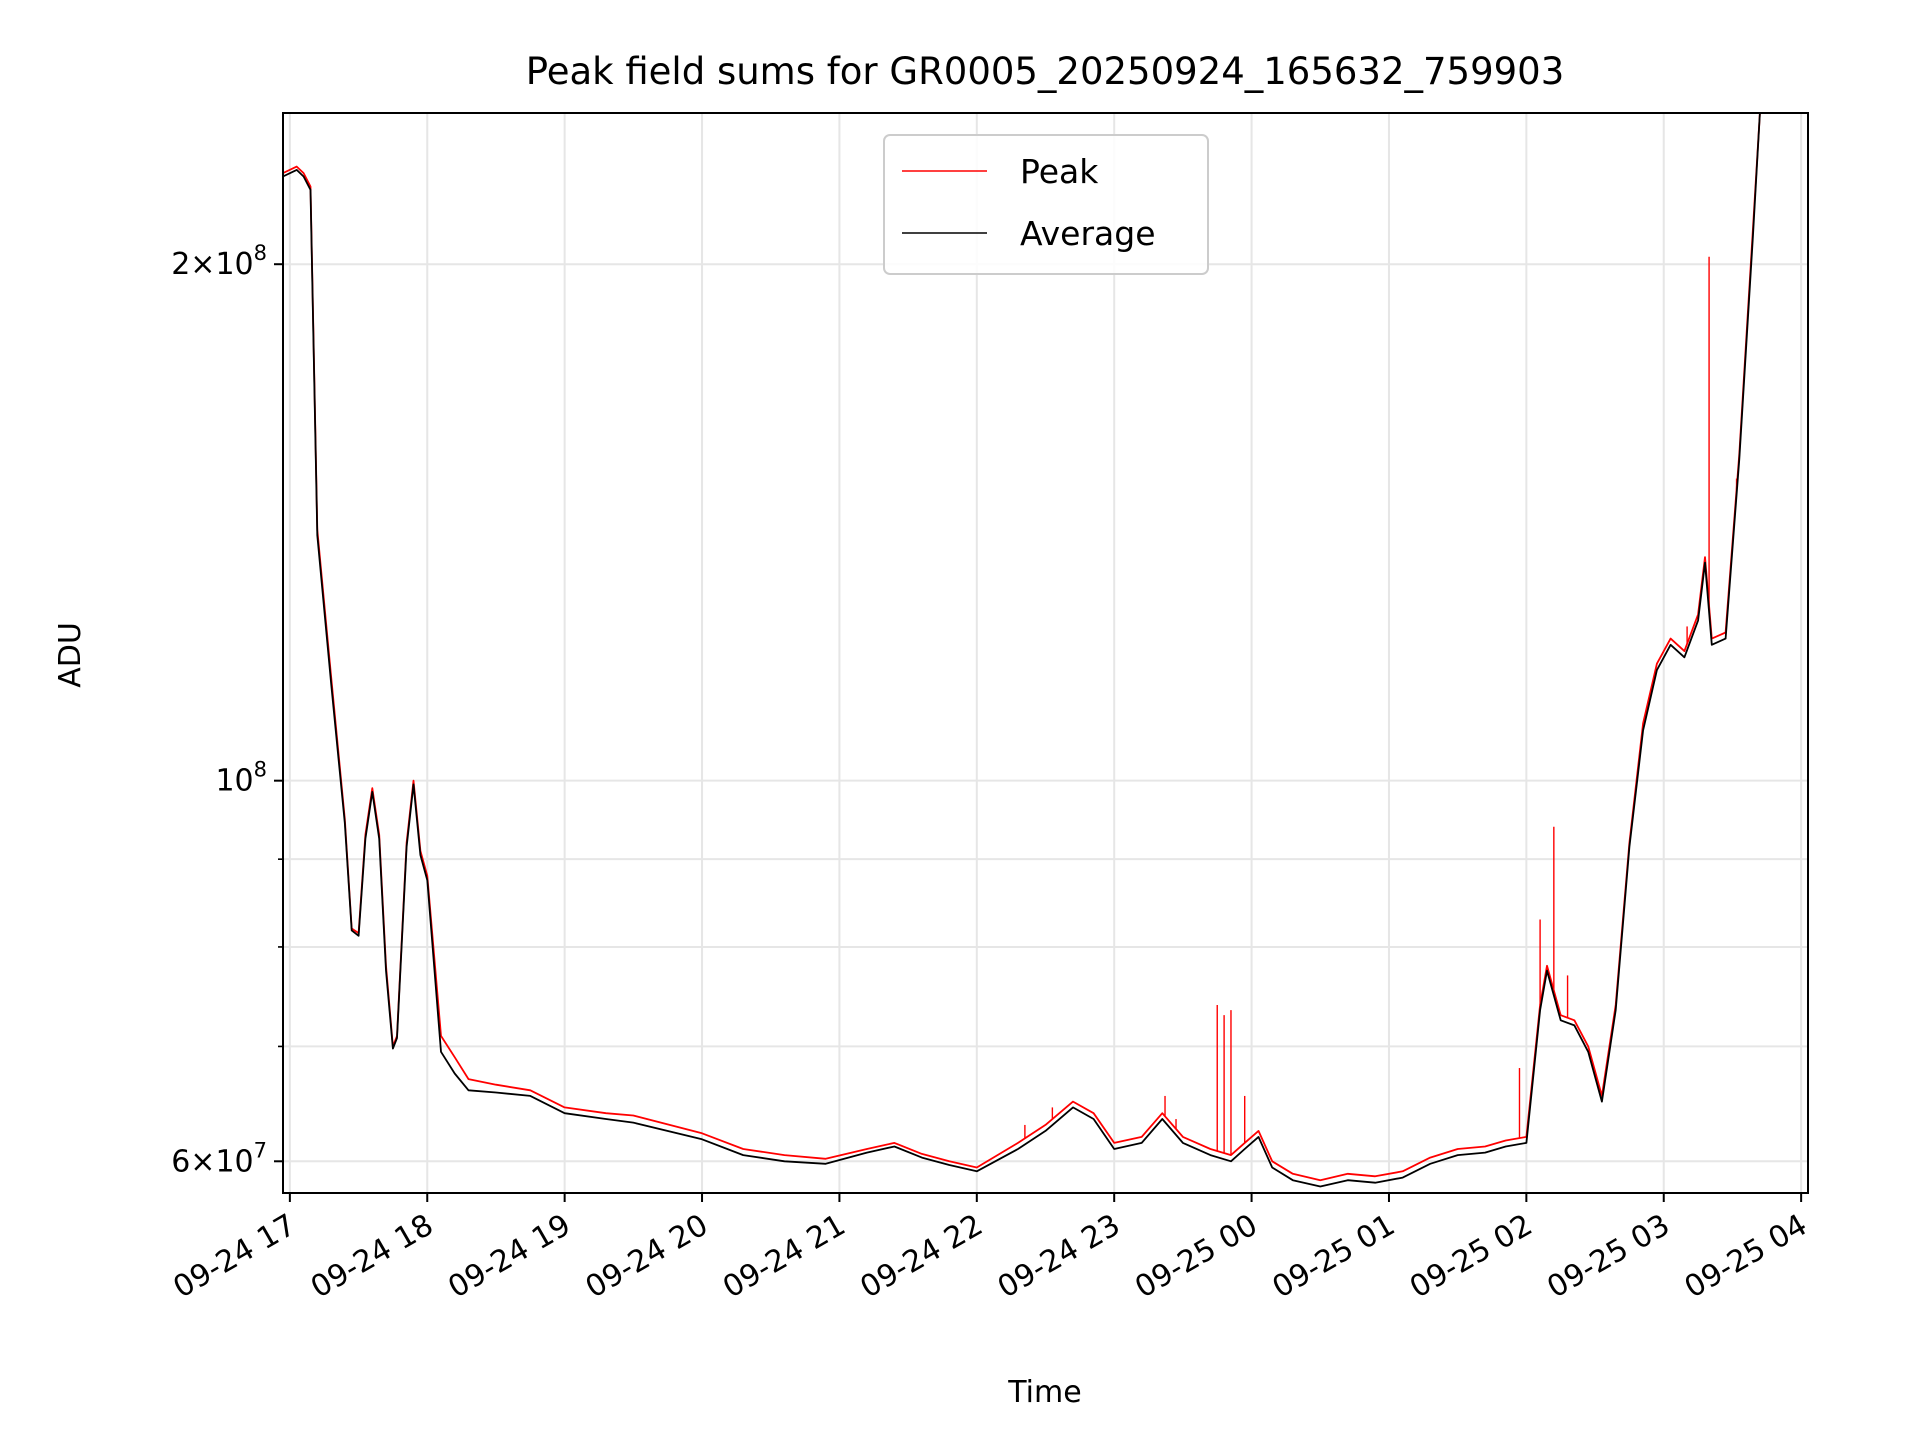 This screenshot has width=1920, height=1440. What do you see at coordinates (219, 261) in the screenshot?
I see `y-tick-label: 2×108` at bounding box center [219, 261].